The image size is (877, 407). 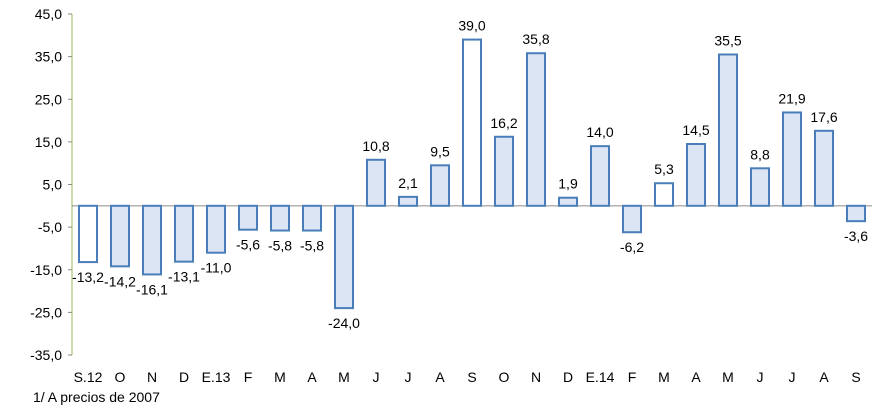 What do you see at coordinates (216, 377) in the screenshot?
I see `x-tick-label: E.13` at bounding box center [216, 377].